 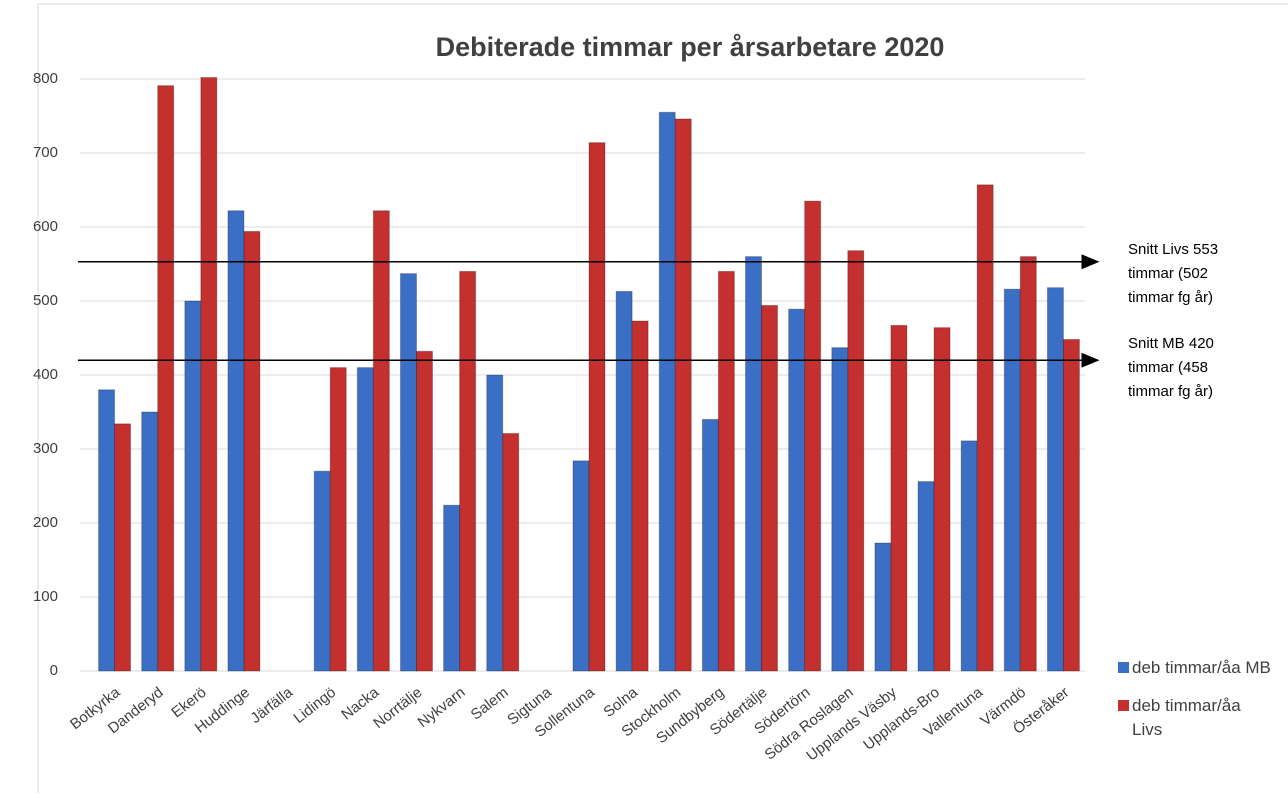 I want to click on legend-item: deb timmar/åa MB, so click(x=1203, y=668).